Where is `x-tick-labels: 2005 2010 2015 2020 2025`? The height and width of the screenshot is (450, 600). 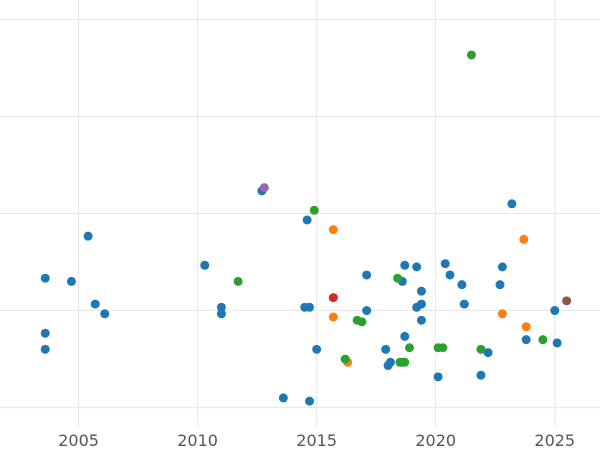 x-tick-labels: 2005 2010 2015 2020 2025 is located at coordinates (316, 440).